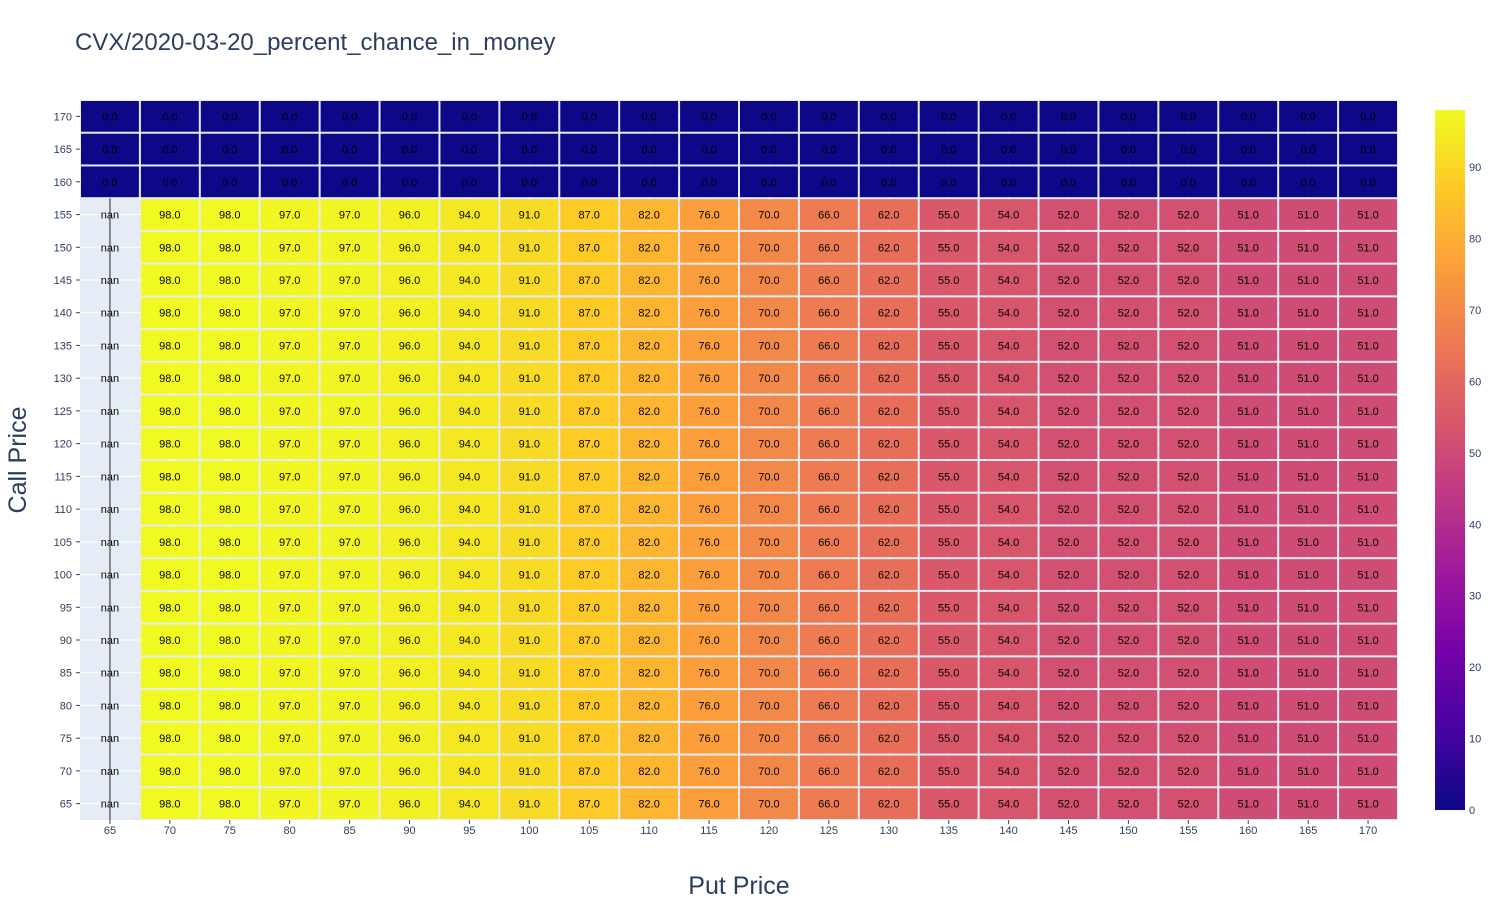  I want to click on x-tick-label: 70, so click(170, 831).